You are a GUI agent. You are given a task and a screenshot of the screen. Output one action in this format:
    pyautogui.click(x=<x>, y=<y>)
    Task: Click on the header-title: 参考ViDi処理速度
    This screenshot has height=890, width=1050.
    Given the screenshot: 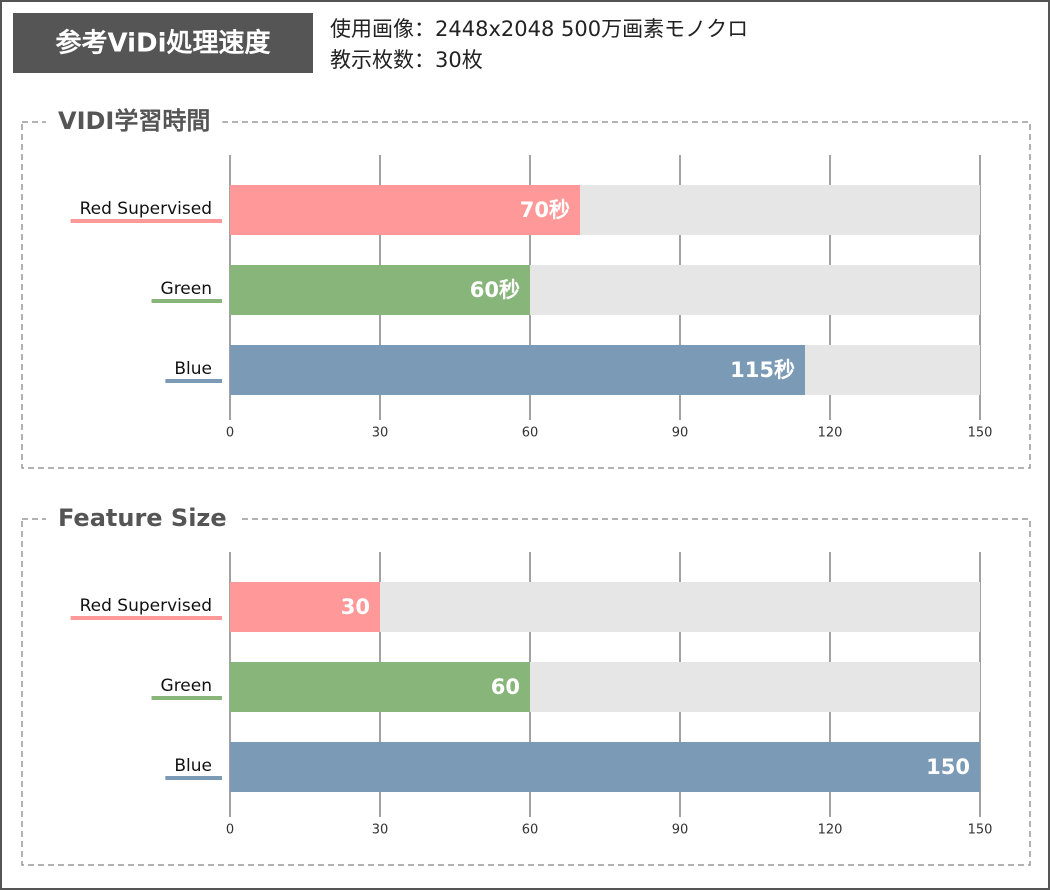 What is the action you would take?
    pyautogui.click(x=162, y=43)
    